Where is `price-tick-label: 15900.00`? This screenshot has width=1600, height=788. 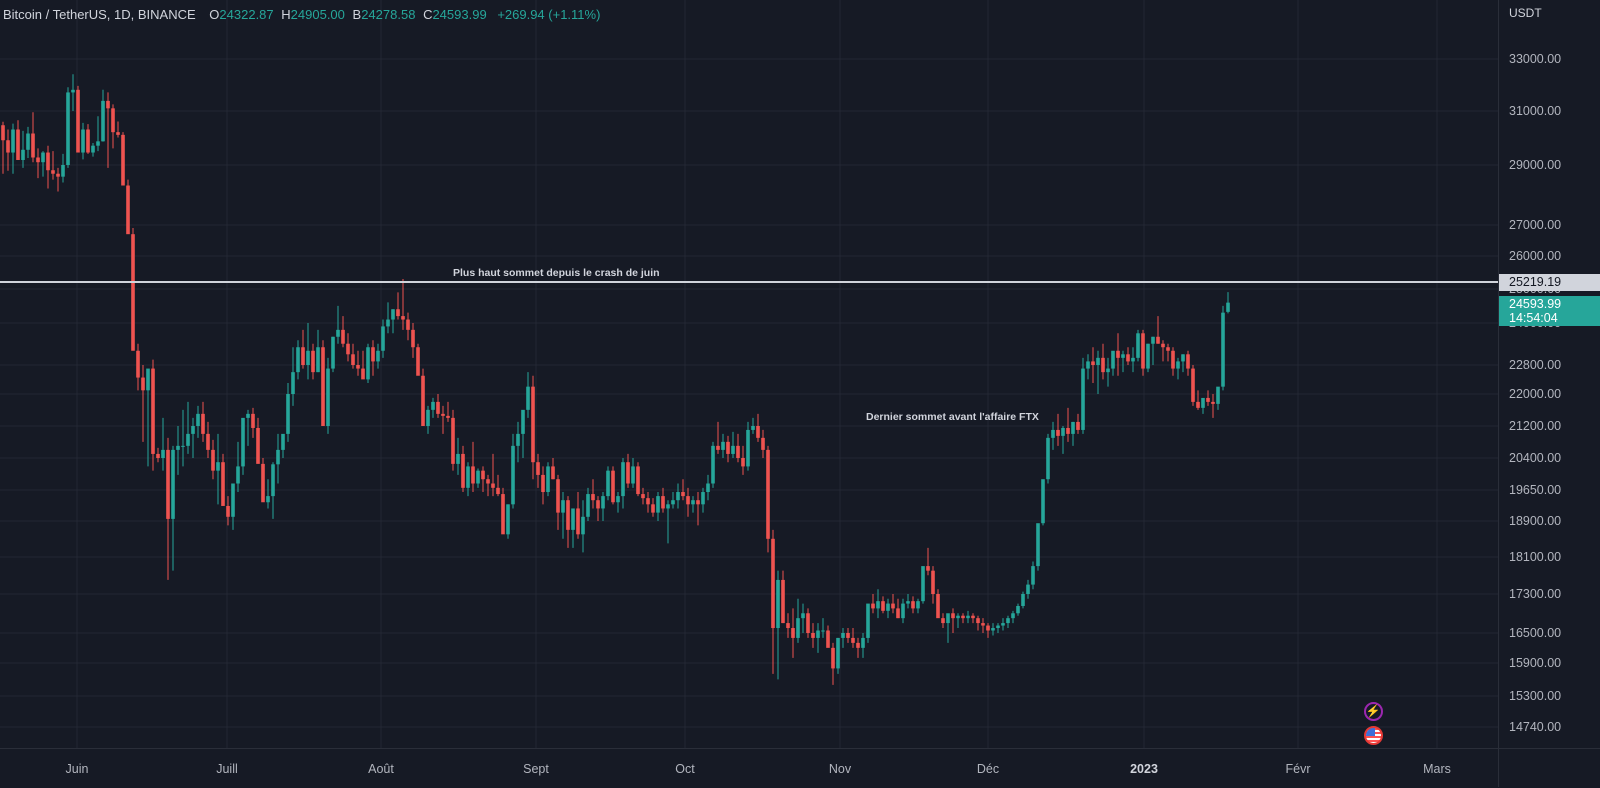 price-tick-label: 15900.00 is located at coordinates (1535, 663).